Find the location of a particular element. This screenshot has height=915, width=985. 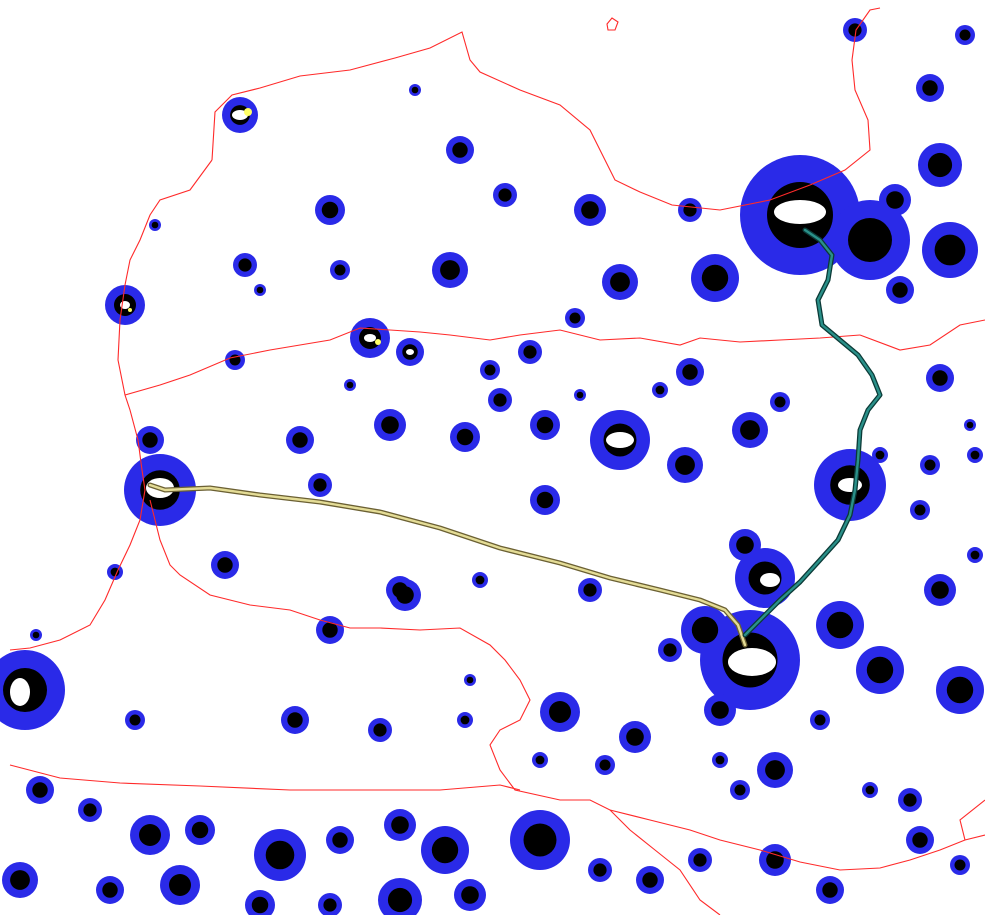

border-southeast is located at coordinates (665, 862).